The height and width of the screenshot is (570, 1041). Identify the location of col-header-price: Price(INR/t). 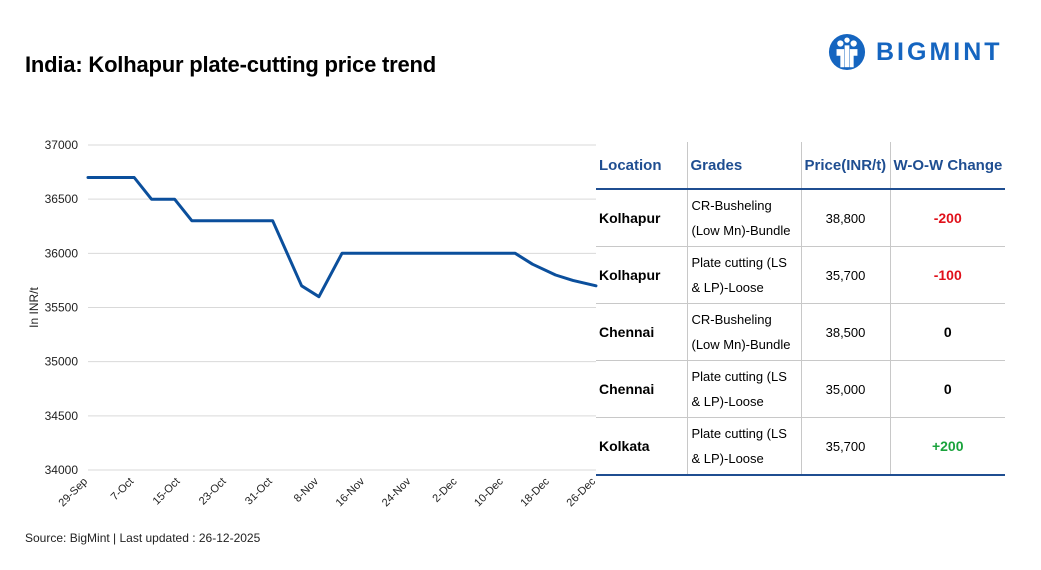
(845, 166).